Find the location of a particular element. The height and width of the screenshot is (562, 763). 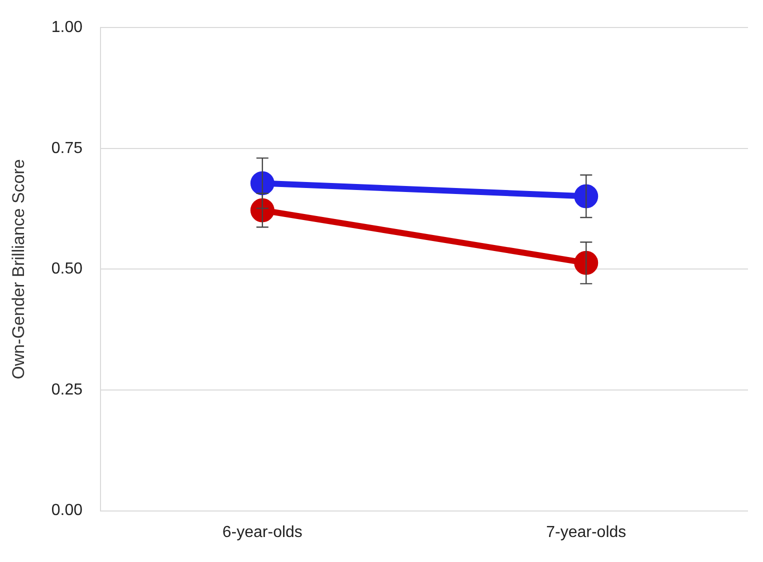

y-tick-label: 0.25 is located at coordinates (67, 389).